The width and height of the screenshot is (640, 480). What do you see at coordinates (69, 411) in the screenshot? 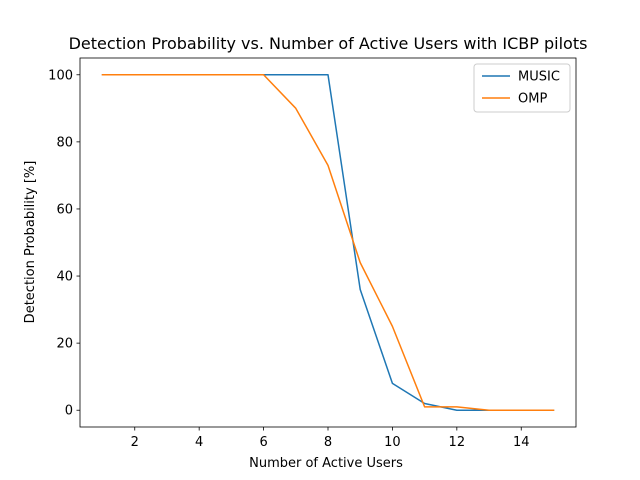
I see `y-tick-label: 0` at bounding box center [69, 411].